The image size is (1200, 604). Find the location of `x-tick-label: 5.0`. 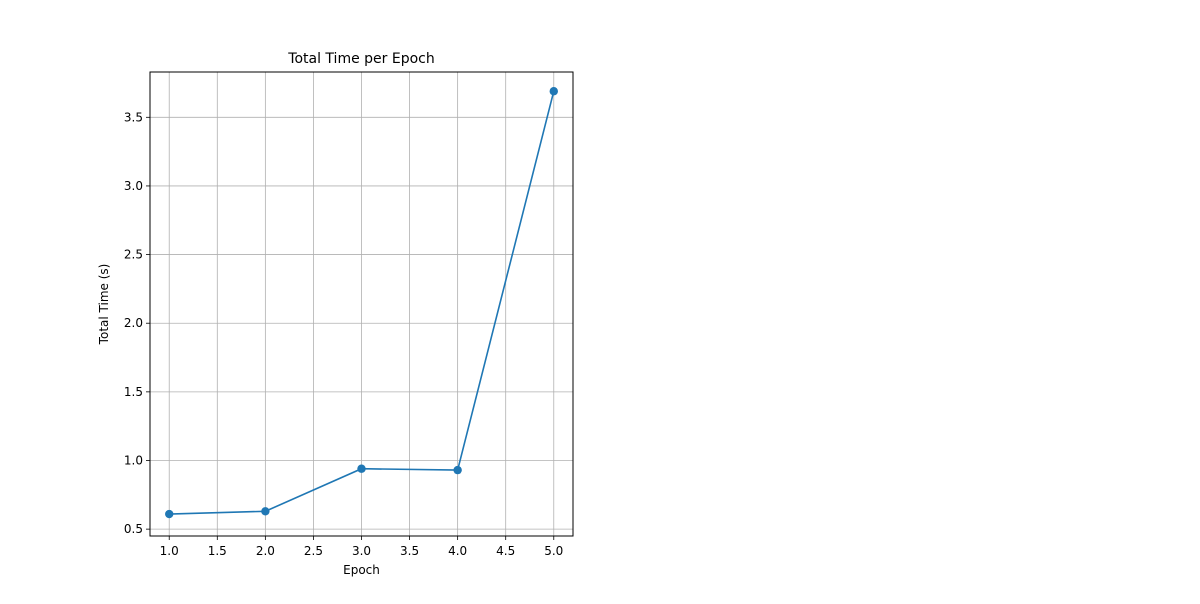

x-tick-label: 5.0 is located at coordinates (553, 551).